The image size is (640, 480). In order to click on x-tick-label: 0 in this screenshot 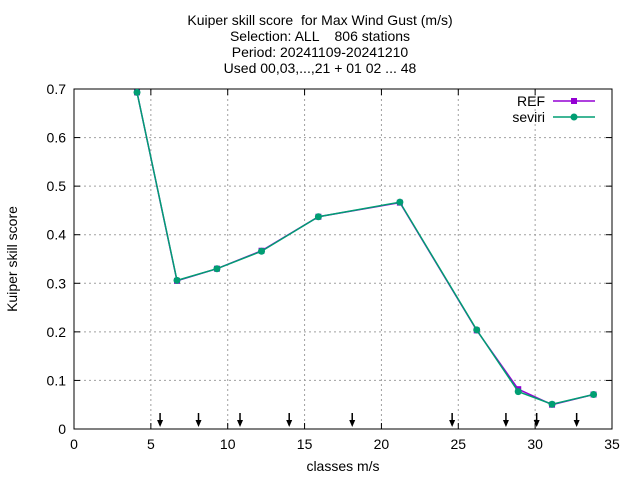, I will do `click(74, 444)`.